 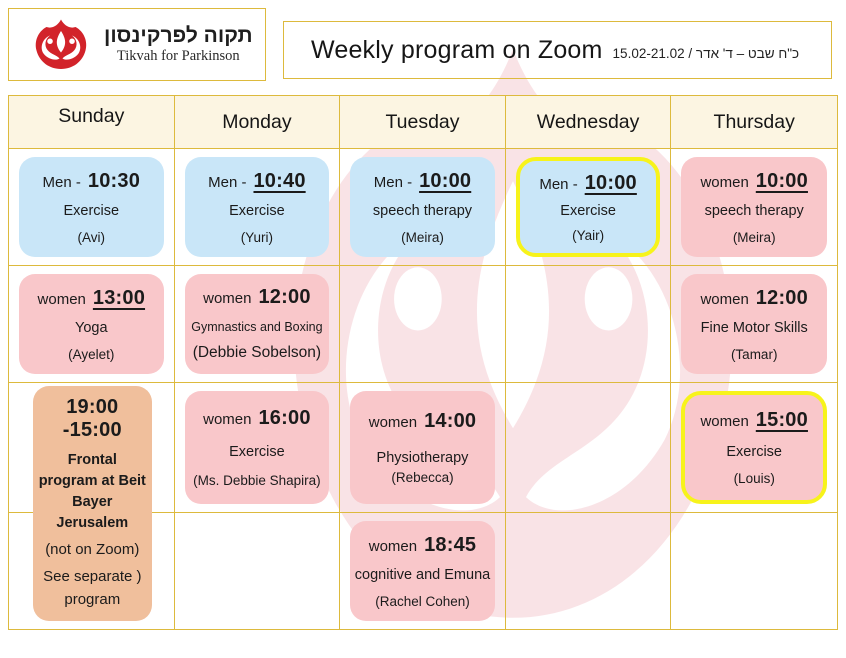 I want to click on session-activity: Physiotherapy, so click(x=422, y=458).